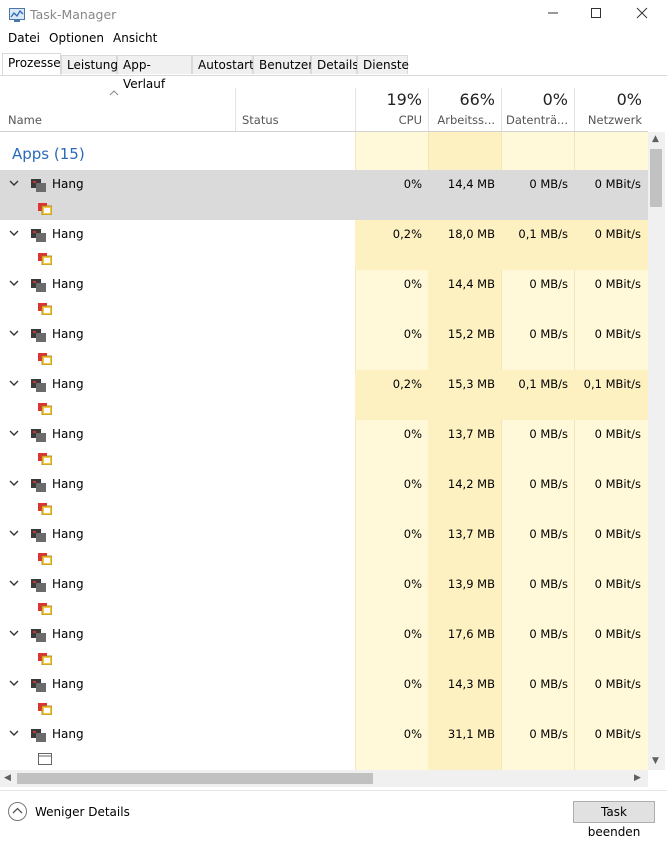 This screenshot has height=842, width=667. I want to click on tab-details: Details, so click(335, 64).